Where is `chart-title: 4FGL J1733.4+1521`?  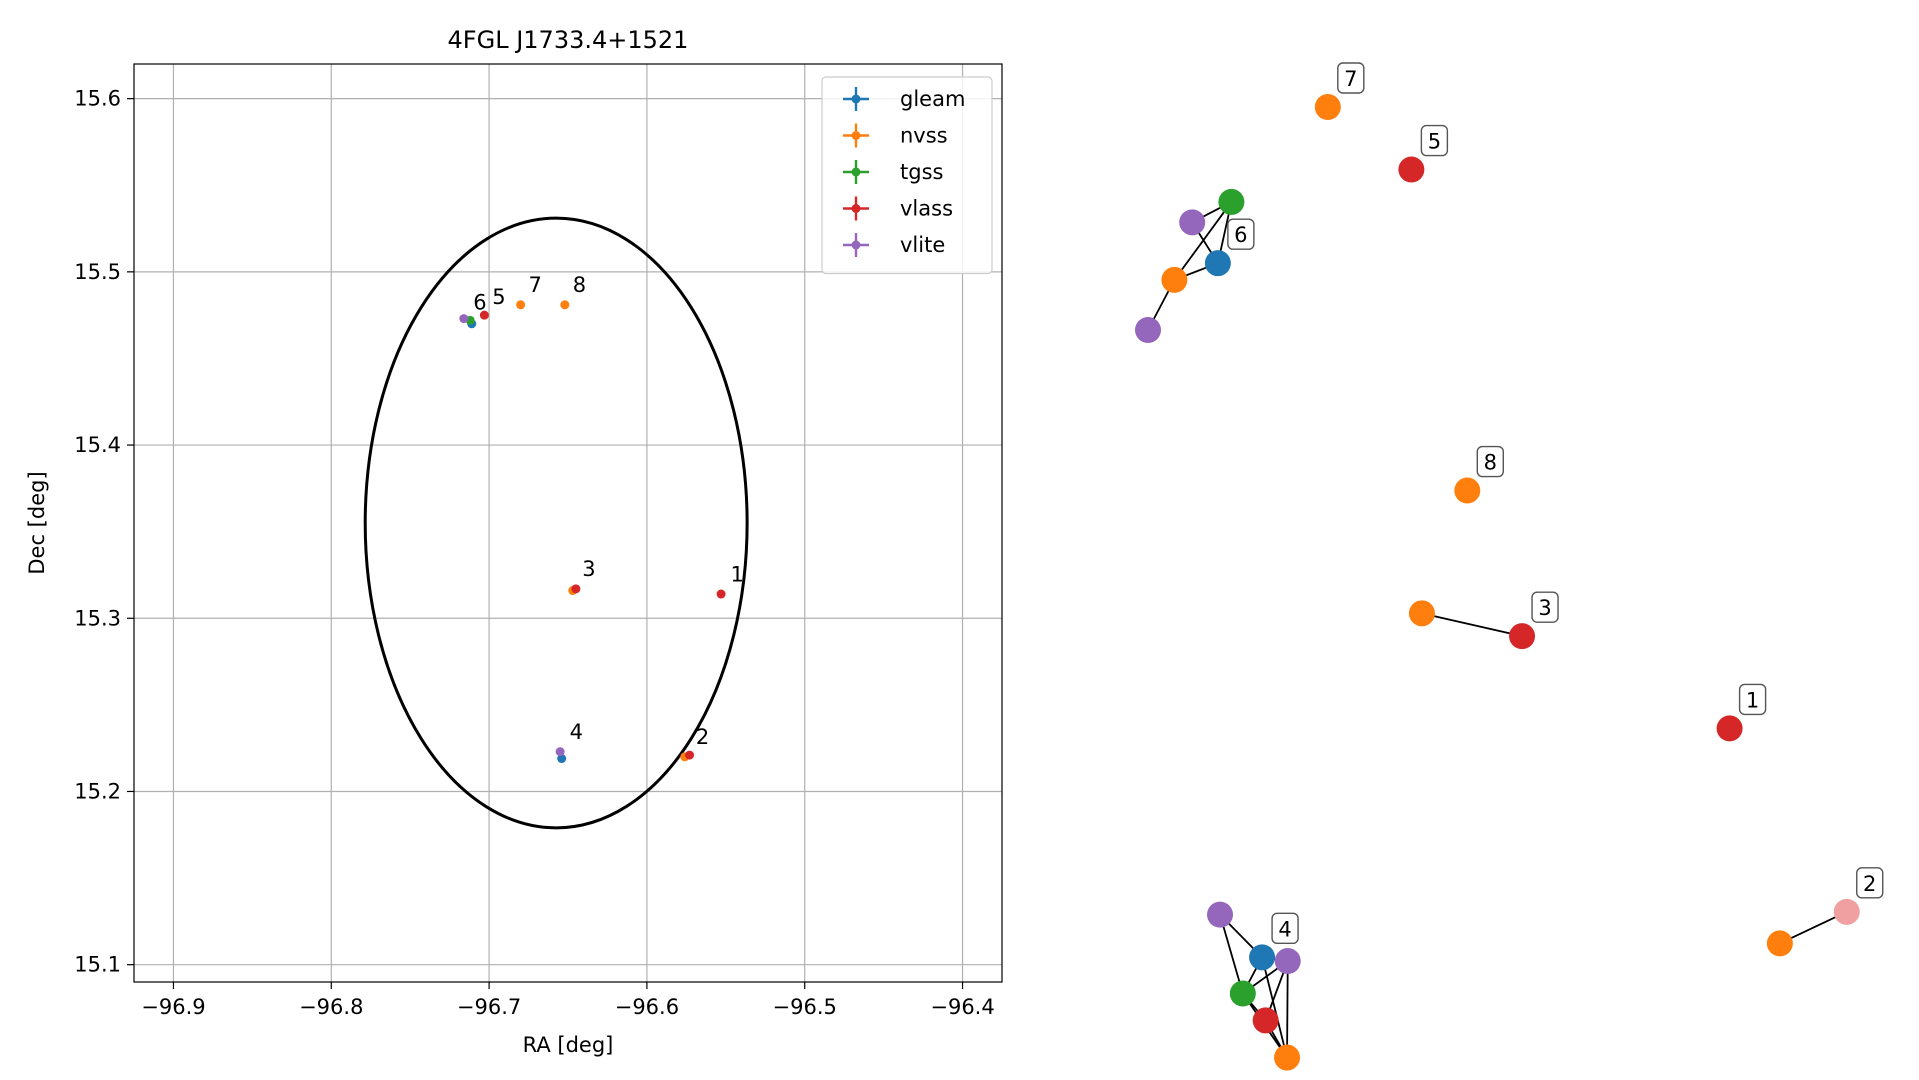
chart-title: 4FGL J1733.4+1521 is located at coordinates (568, 40).